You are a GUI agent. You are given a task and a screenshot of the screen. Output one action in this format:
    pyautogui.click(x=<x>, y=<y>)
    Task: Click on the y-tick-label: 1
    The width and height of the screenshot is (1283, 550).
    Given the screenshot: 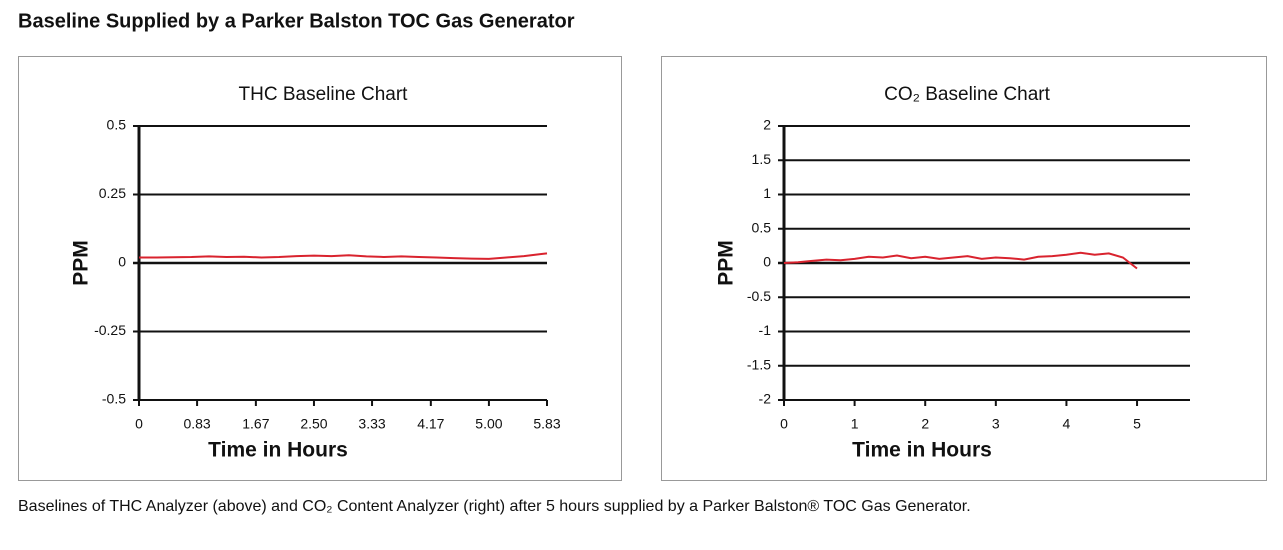 What is the action you would take?
    pyautogui.click(x=767, y=193)
    